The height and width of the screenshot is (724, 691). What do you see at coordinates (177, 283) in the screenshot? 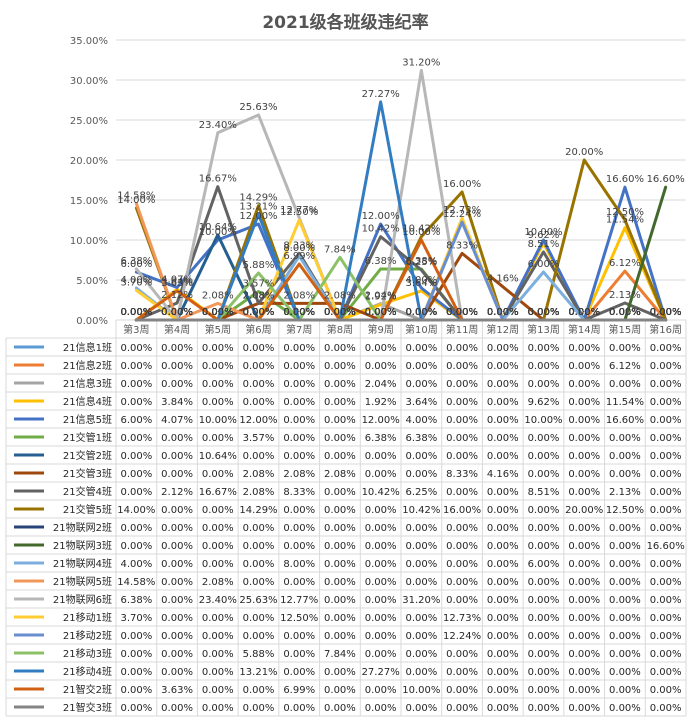
I see `data-label: 3.63%` at bounding box center [177, 283].